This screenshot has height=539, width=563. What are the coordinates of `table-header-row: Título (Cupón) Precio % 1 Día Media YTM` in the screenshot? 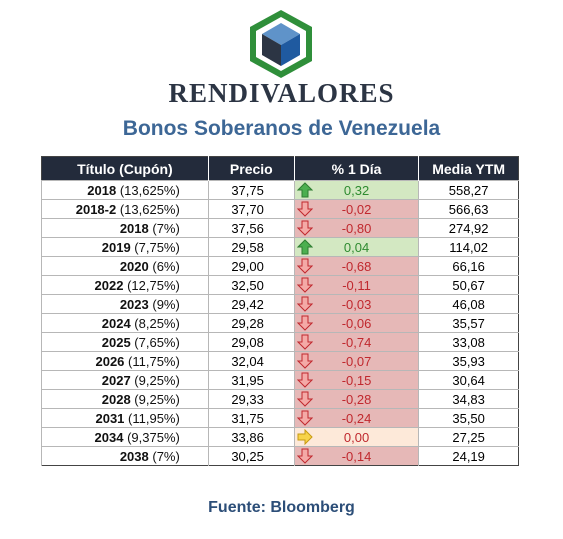 It's located at (280, 168).